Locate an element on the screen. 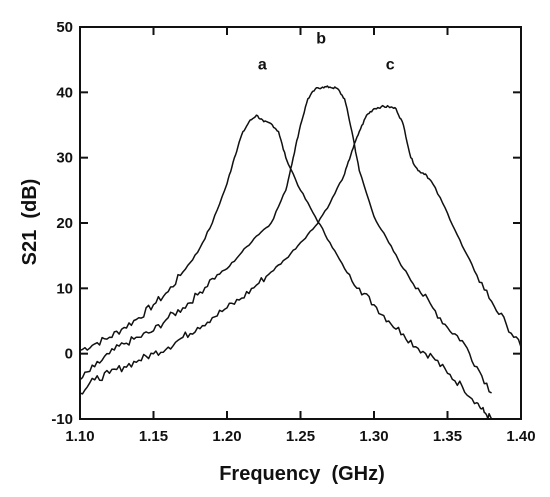 This screenshot has height=497, width=550. y-tick-label: 0 is located at coordinates (69, 354).